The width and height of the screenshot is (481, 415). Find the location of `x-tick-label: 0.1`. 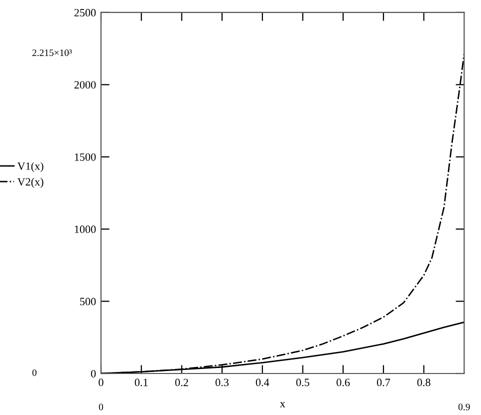

x-tick-label: 0.1 is located at coordinates (141, 382).